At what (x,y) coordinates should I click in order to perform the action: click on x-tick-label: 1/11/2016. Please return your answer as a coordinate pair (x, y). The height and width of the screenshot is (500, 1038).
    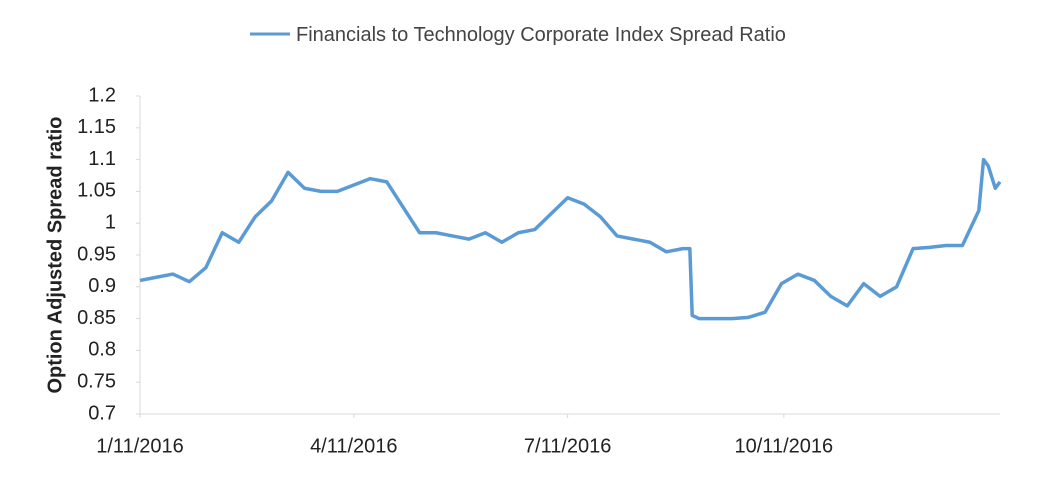
    Looking at the image, I should click on (140, 446).